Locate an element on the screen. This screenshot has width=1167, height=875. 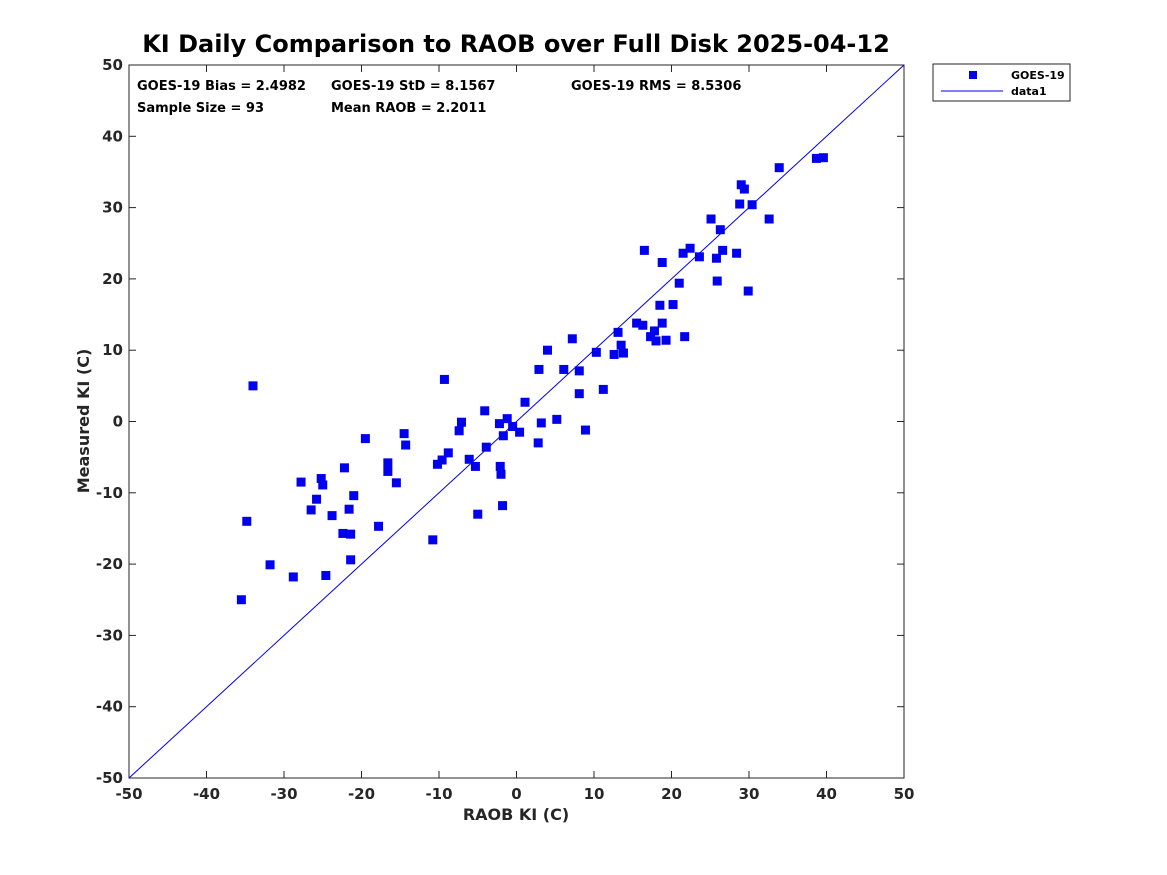
legend-box is located at coordinates (1001, 82).